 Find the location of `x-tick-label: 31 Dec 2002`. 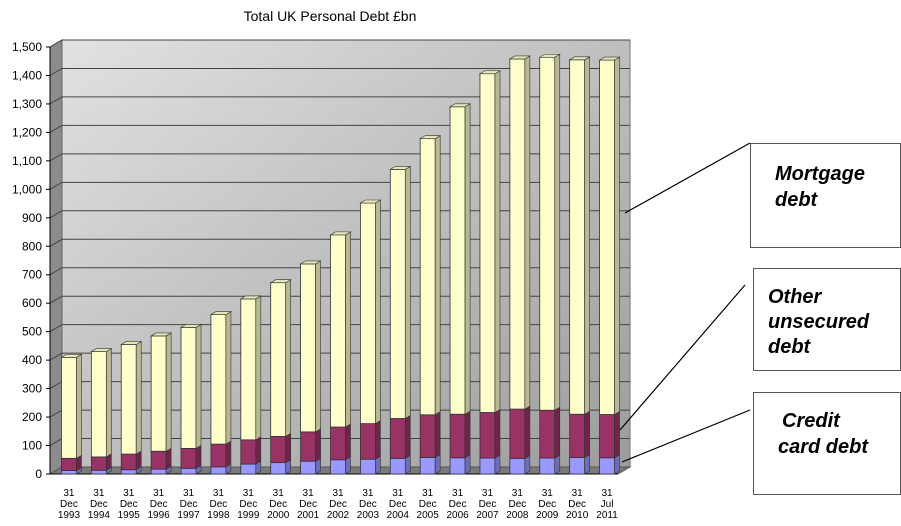

x-tick-label: 31 Dec 2002 is located at coordinates (338, 504).